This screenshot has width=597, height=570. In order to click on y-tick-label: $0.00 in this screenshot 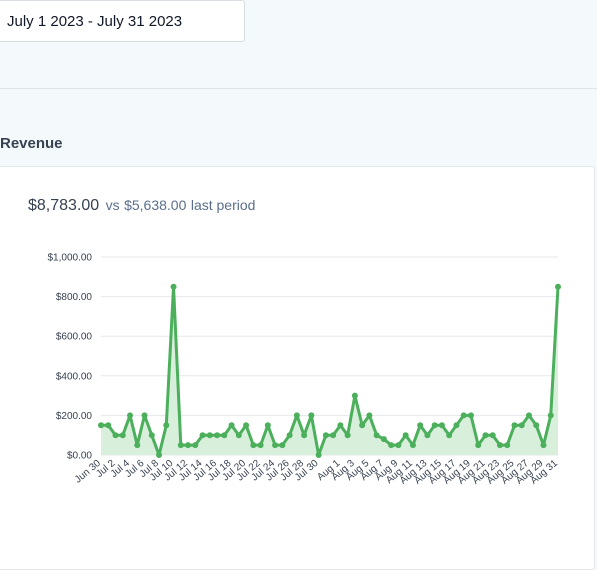, I will do `click(79, 456)`.